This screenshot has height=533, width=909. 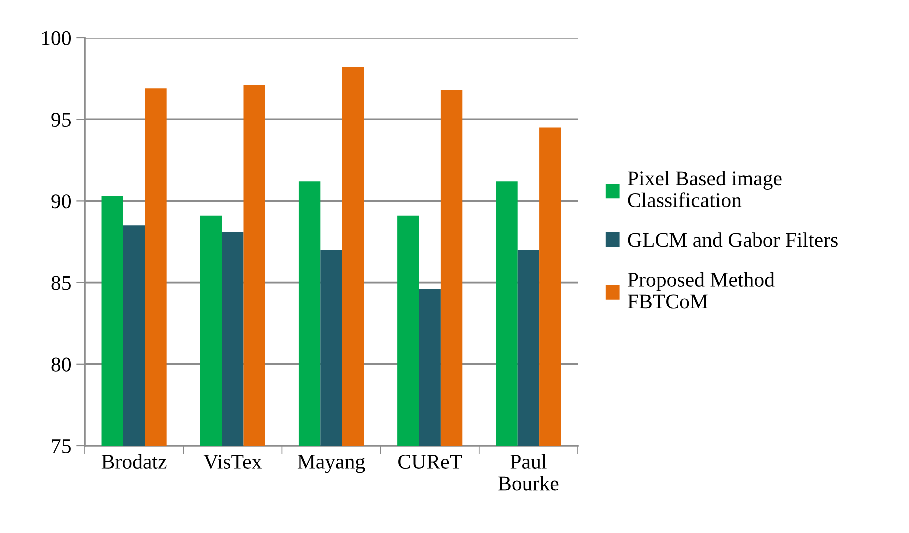 I want to click on x-tick-label: CUReT, so click(x=430, y=461).